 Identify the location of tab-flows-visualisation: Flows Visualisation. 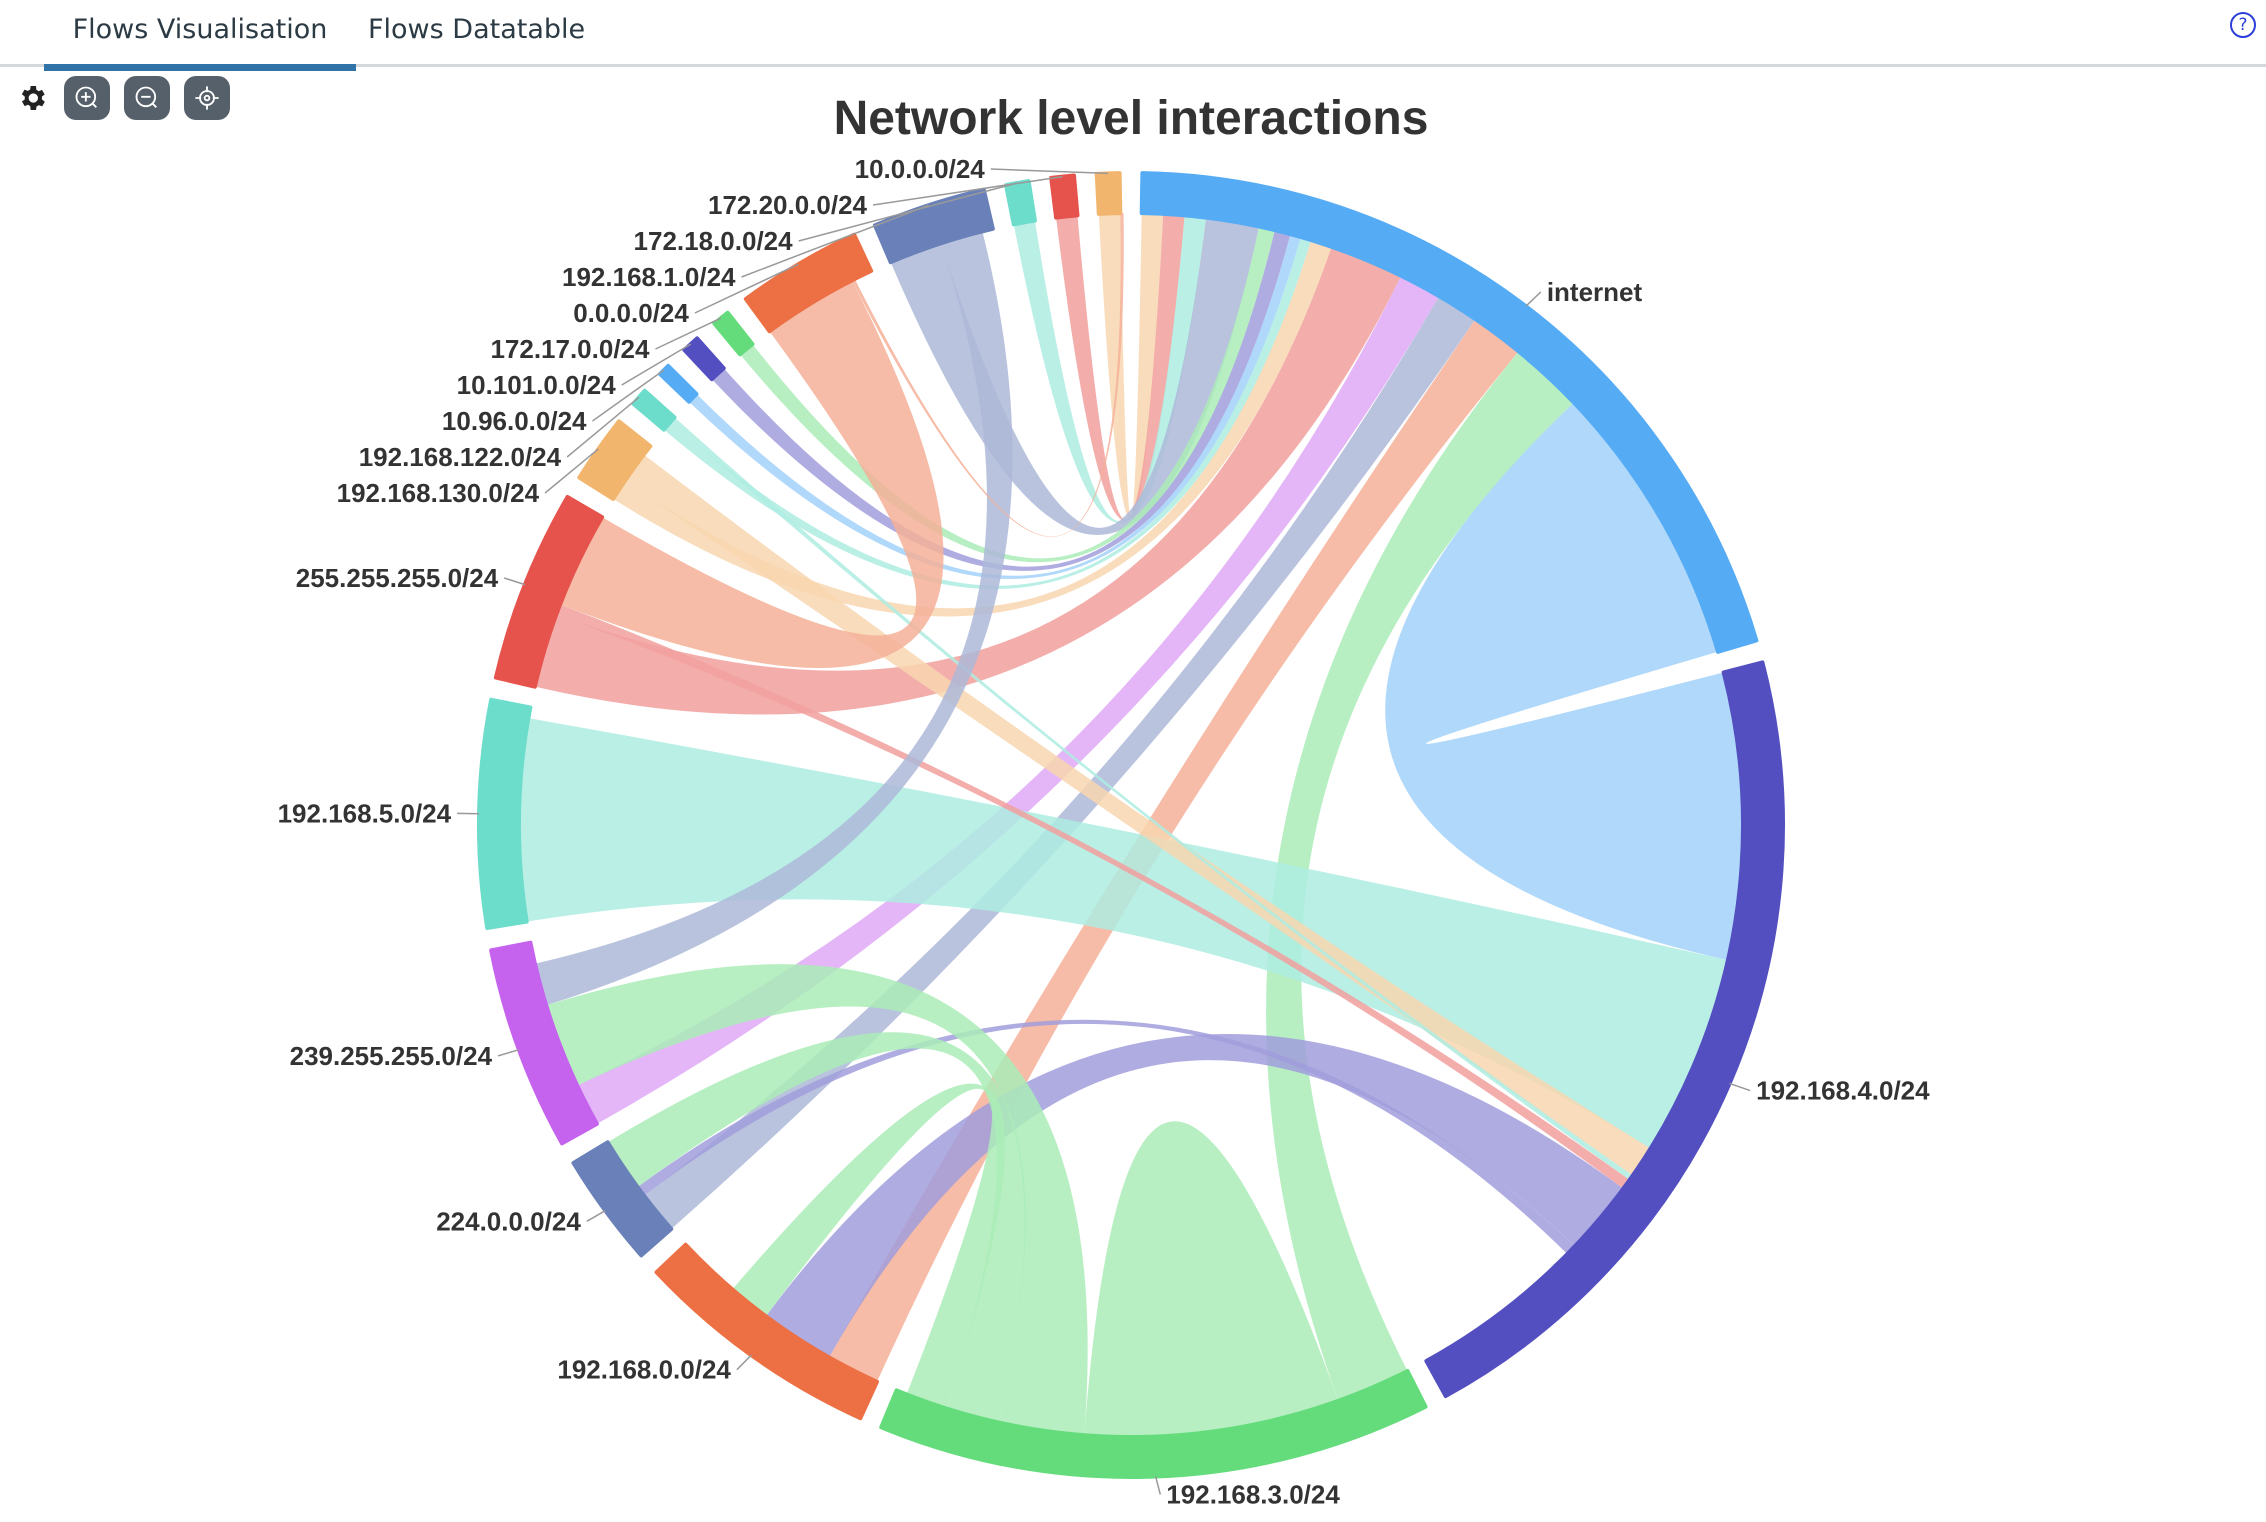
(200, 42).